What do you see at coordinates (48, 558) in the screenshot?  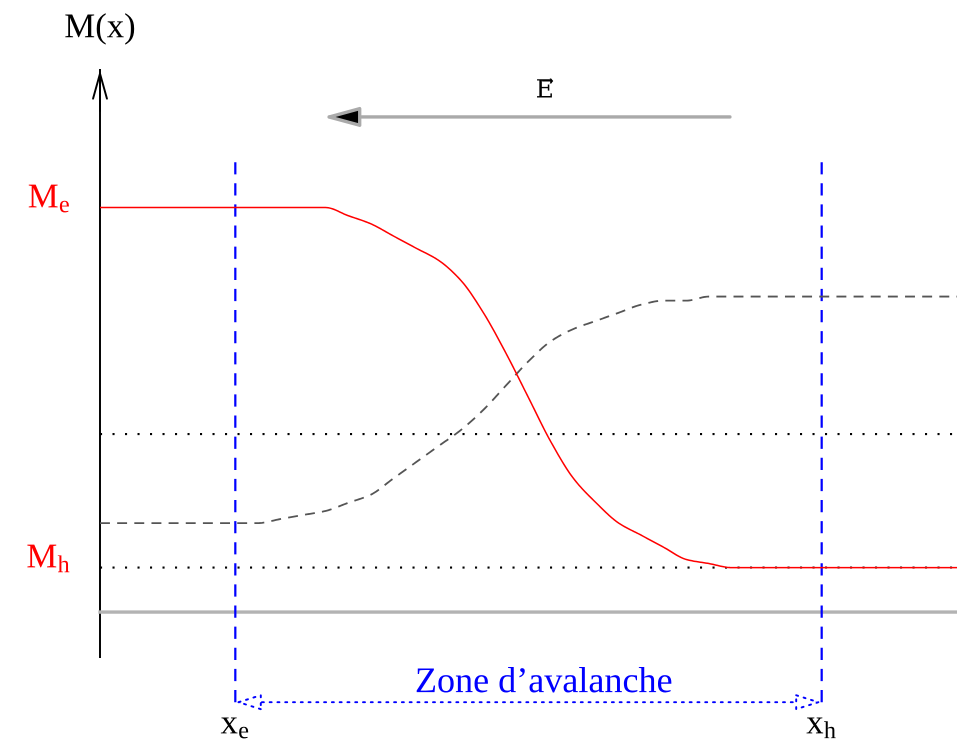 I see `text: M$_{h}$` at bounding box center [48, 558].